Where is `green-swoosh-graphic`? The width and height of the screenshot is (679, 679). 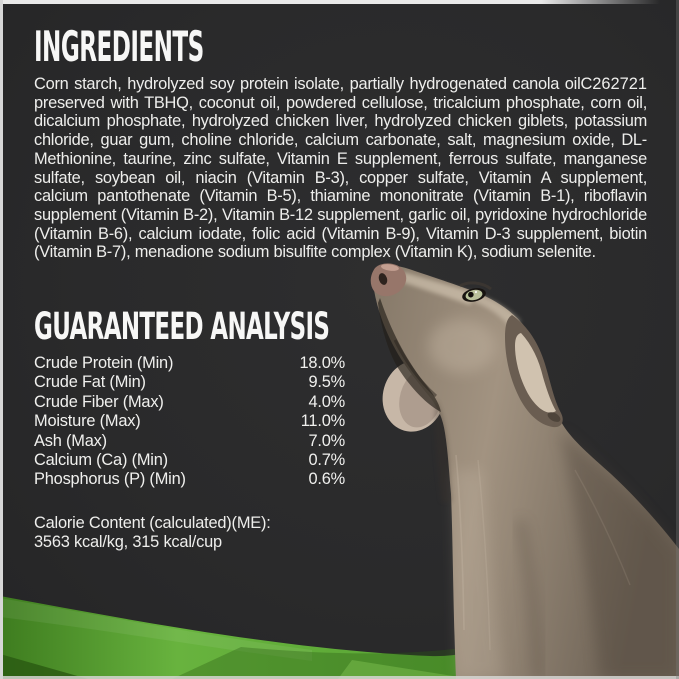 green-swoosh-graphic is located at coordinates (253, 637).